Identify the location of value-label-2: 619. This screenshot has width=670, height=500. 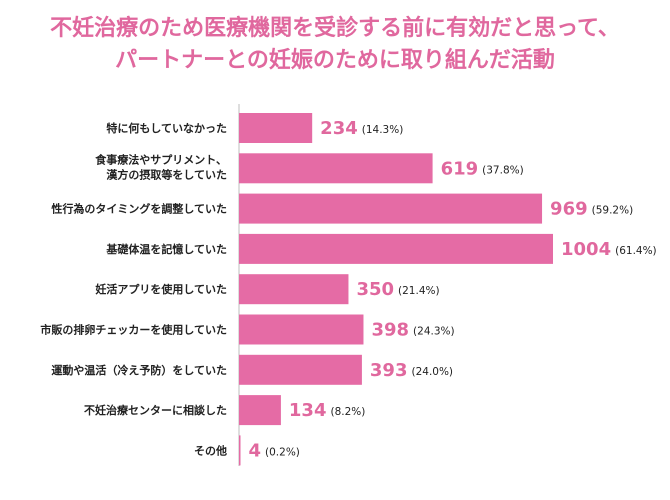
(460, 168).